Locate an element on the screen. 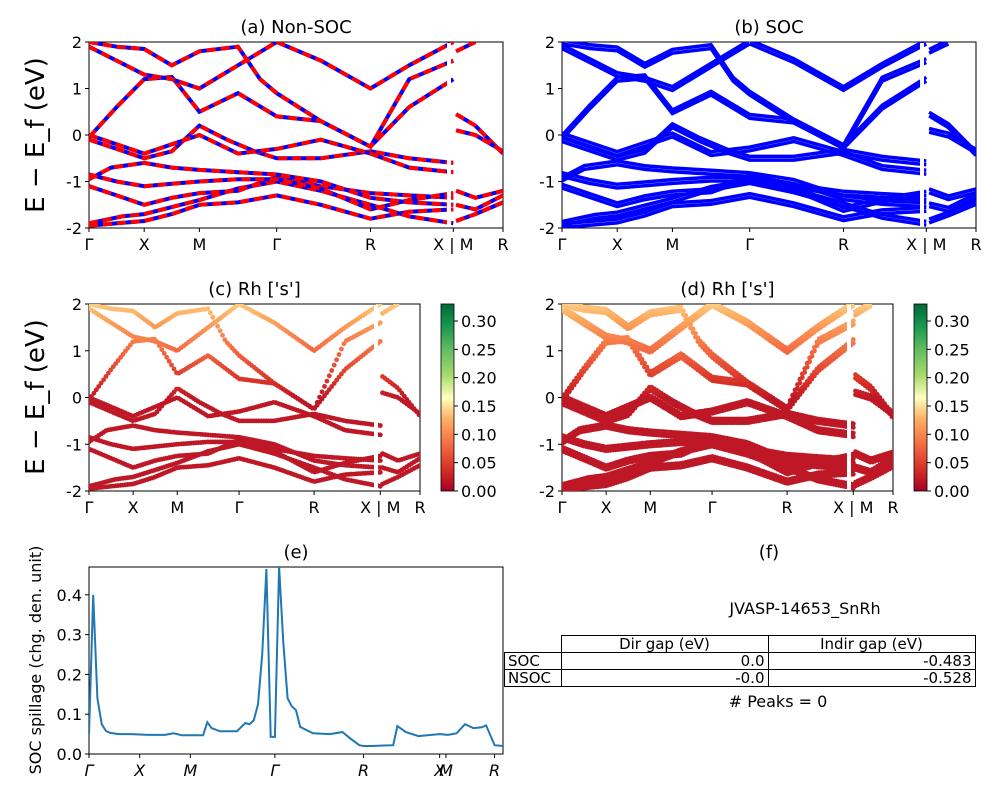  path-break is located at coordinates (376, 397).